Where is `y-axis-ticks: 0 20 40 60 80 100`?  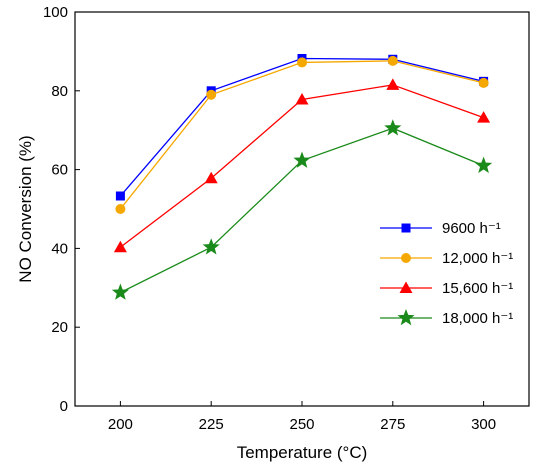 y-axis-ticks: 0 20 40 60 80 100 is located at coordinates (61, 209).